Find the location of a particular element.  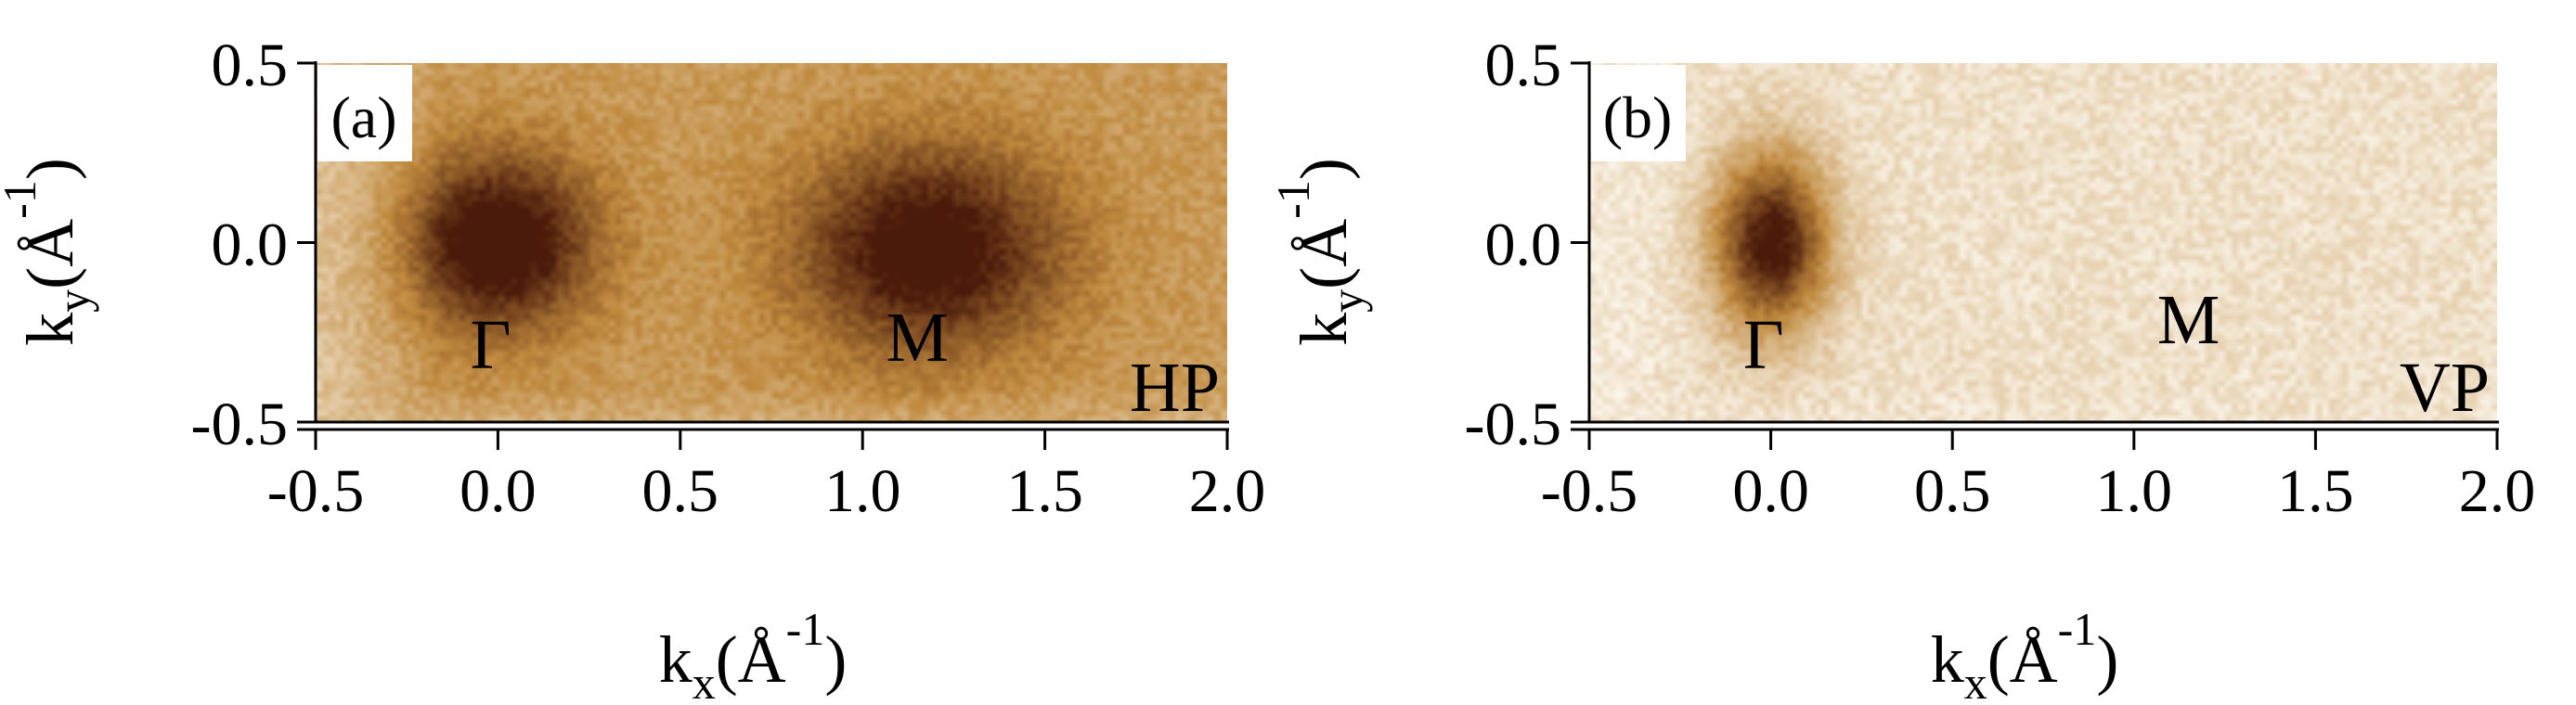

polarization-label: HP is located at coordinates (1175, 388).